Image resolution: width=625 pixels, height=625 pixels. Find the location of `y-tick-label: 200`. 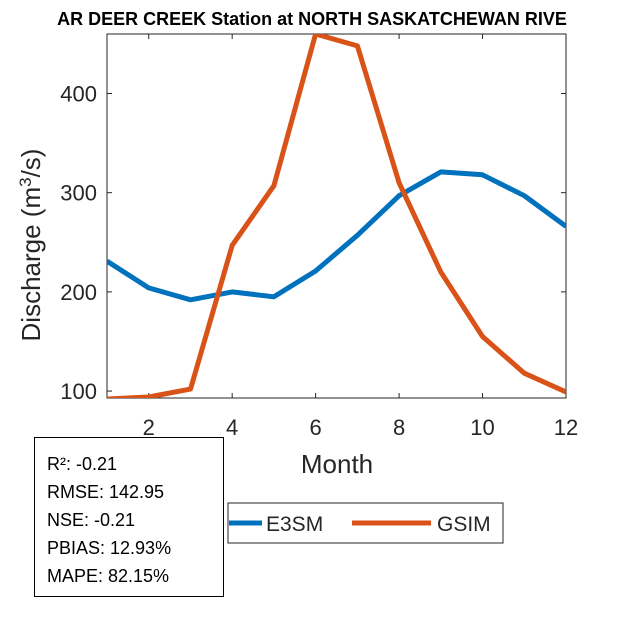

y-tick-label: 200 is located at coordinates (78, 292).